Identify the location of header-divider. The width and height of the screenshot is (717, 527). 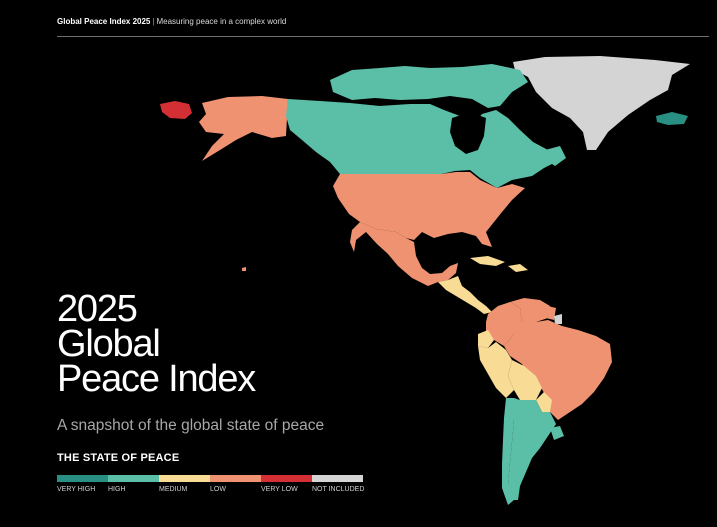
(383, 36).